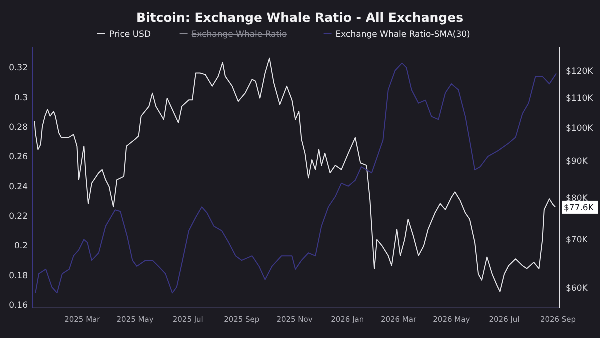 Image resolution: width=600 pixels, height=338 pixels. What do you see at coordinates (240, 35) in the screenshot?
I see `legend-label: Exchange Whale Ratio` at bounding box center [240, 35].